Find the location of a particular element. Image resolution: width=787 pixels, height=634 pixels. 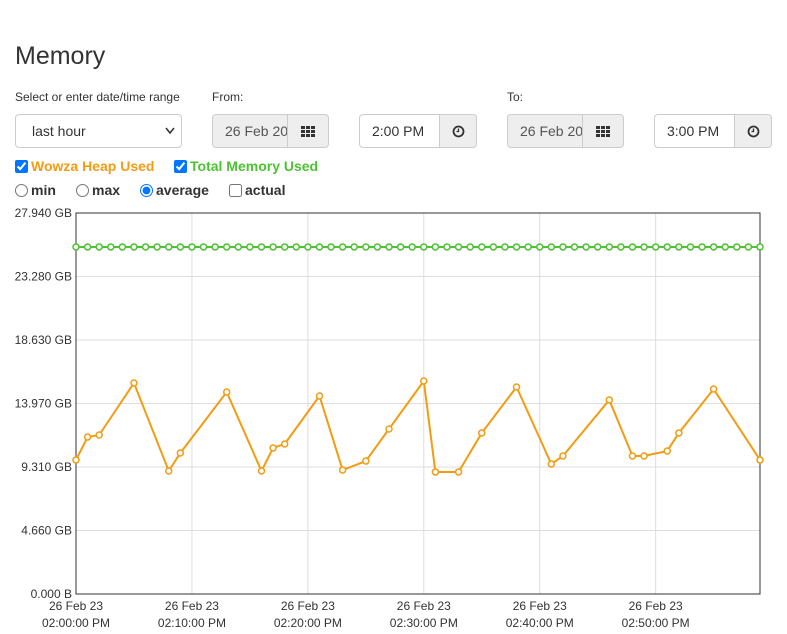

series-toggle: Total Memory Used is located at coordinates (246, 166).